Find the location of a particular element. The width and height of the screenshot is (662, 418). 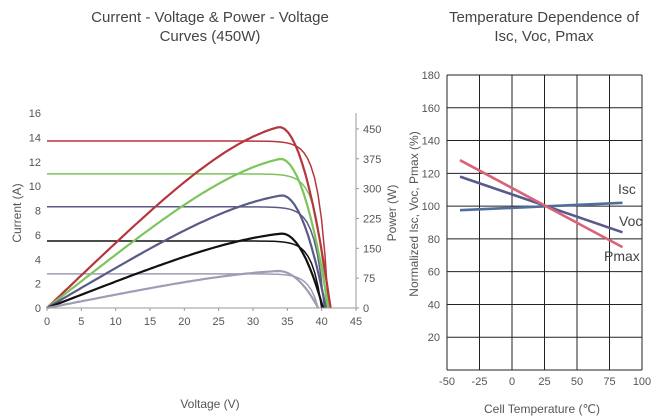

temp-y-tick-label: 180 is located at coordinates (431, 76).